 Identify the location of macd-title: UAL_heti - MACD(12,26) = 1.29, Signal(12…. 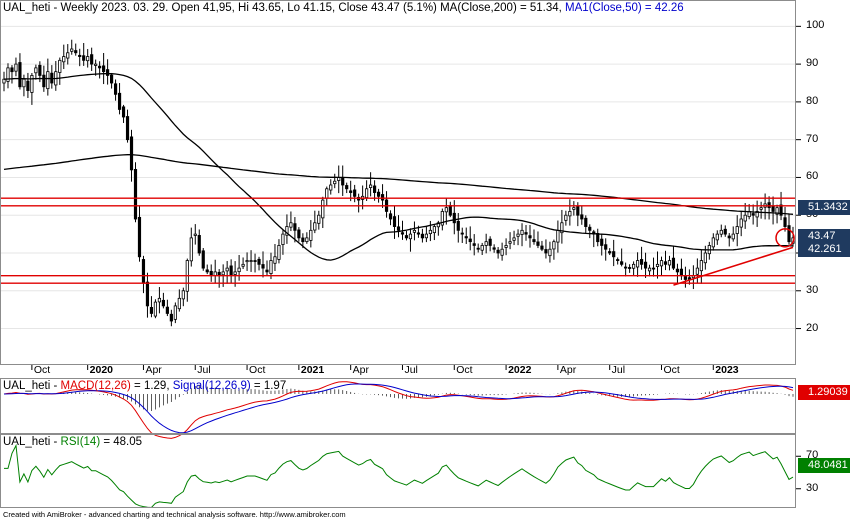
(144, 386).